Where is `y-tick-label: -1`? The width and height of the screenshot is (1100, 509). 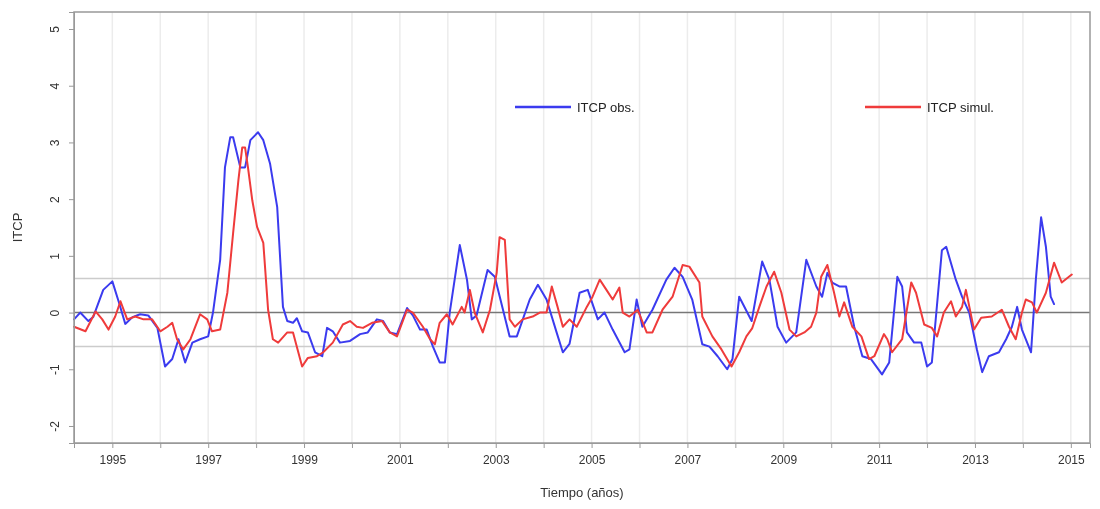
y-tick-label: -1 is located at coordinates (54, 370).